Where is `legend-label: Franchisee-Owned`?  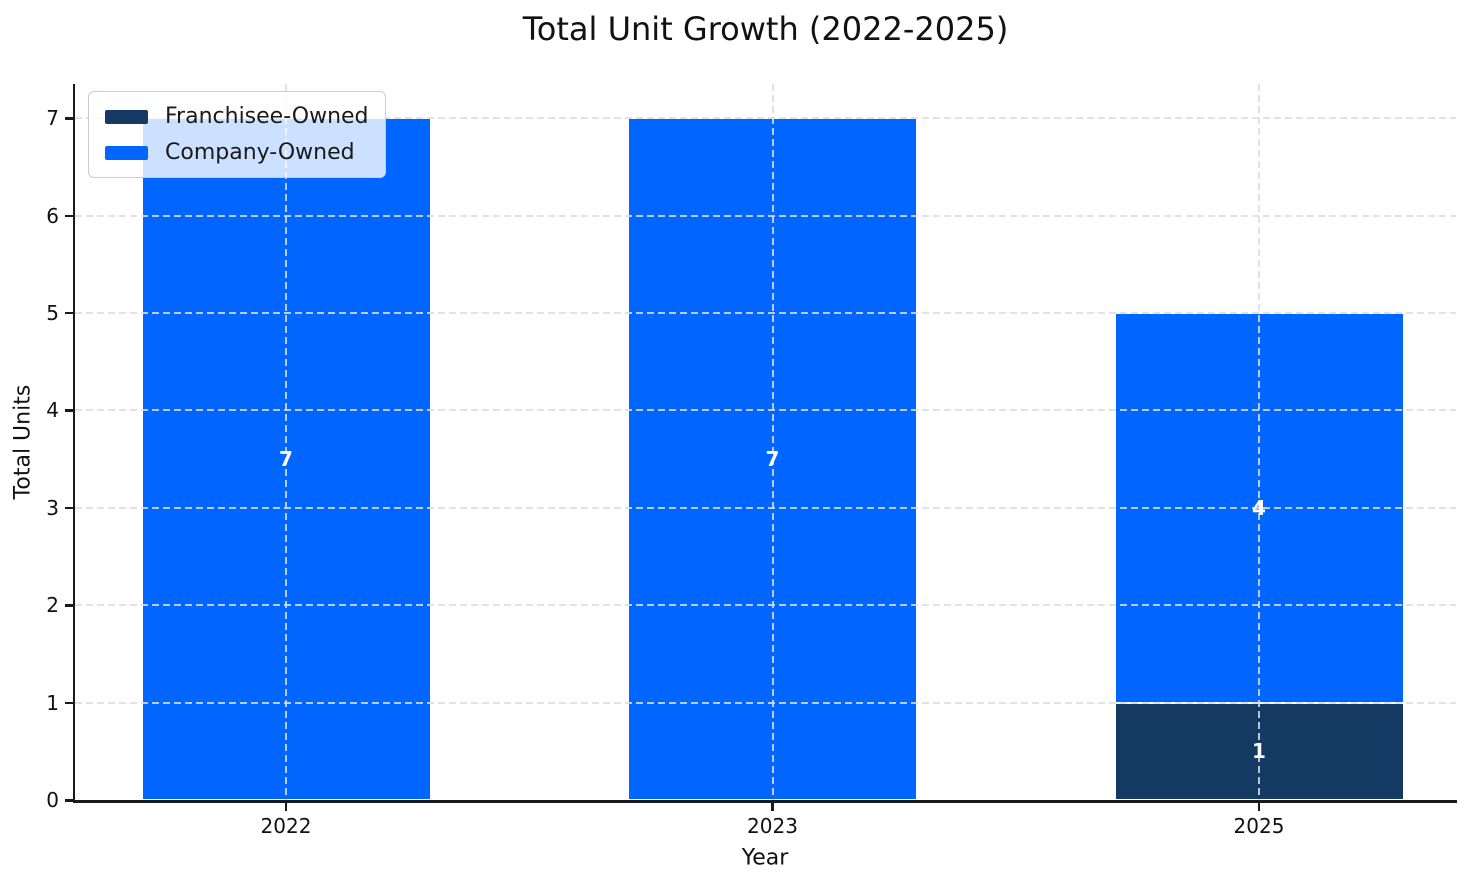 legend-label: Franchisee-Owned is located at coordinates (267, 116).